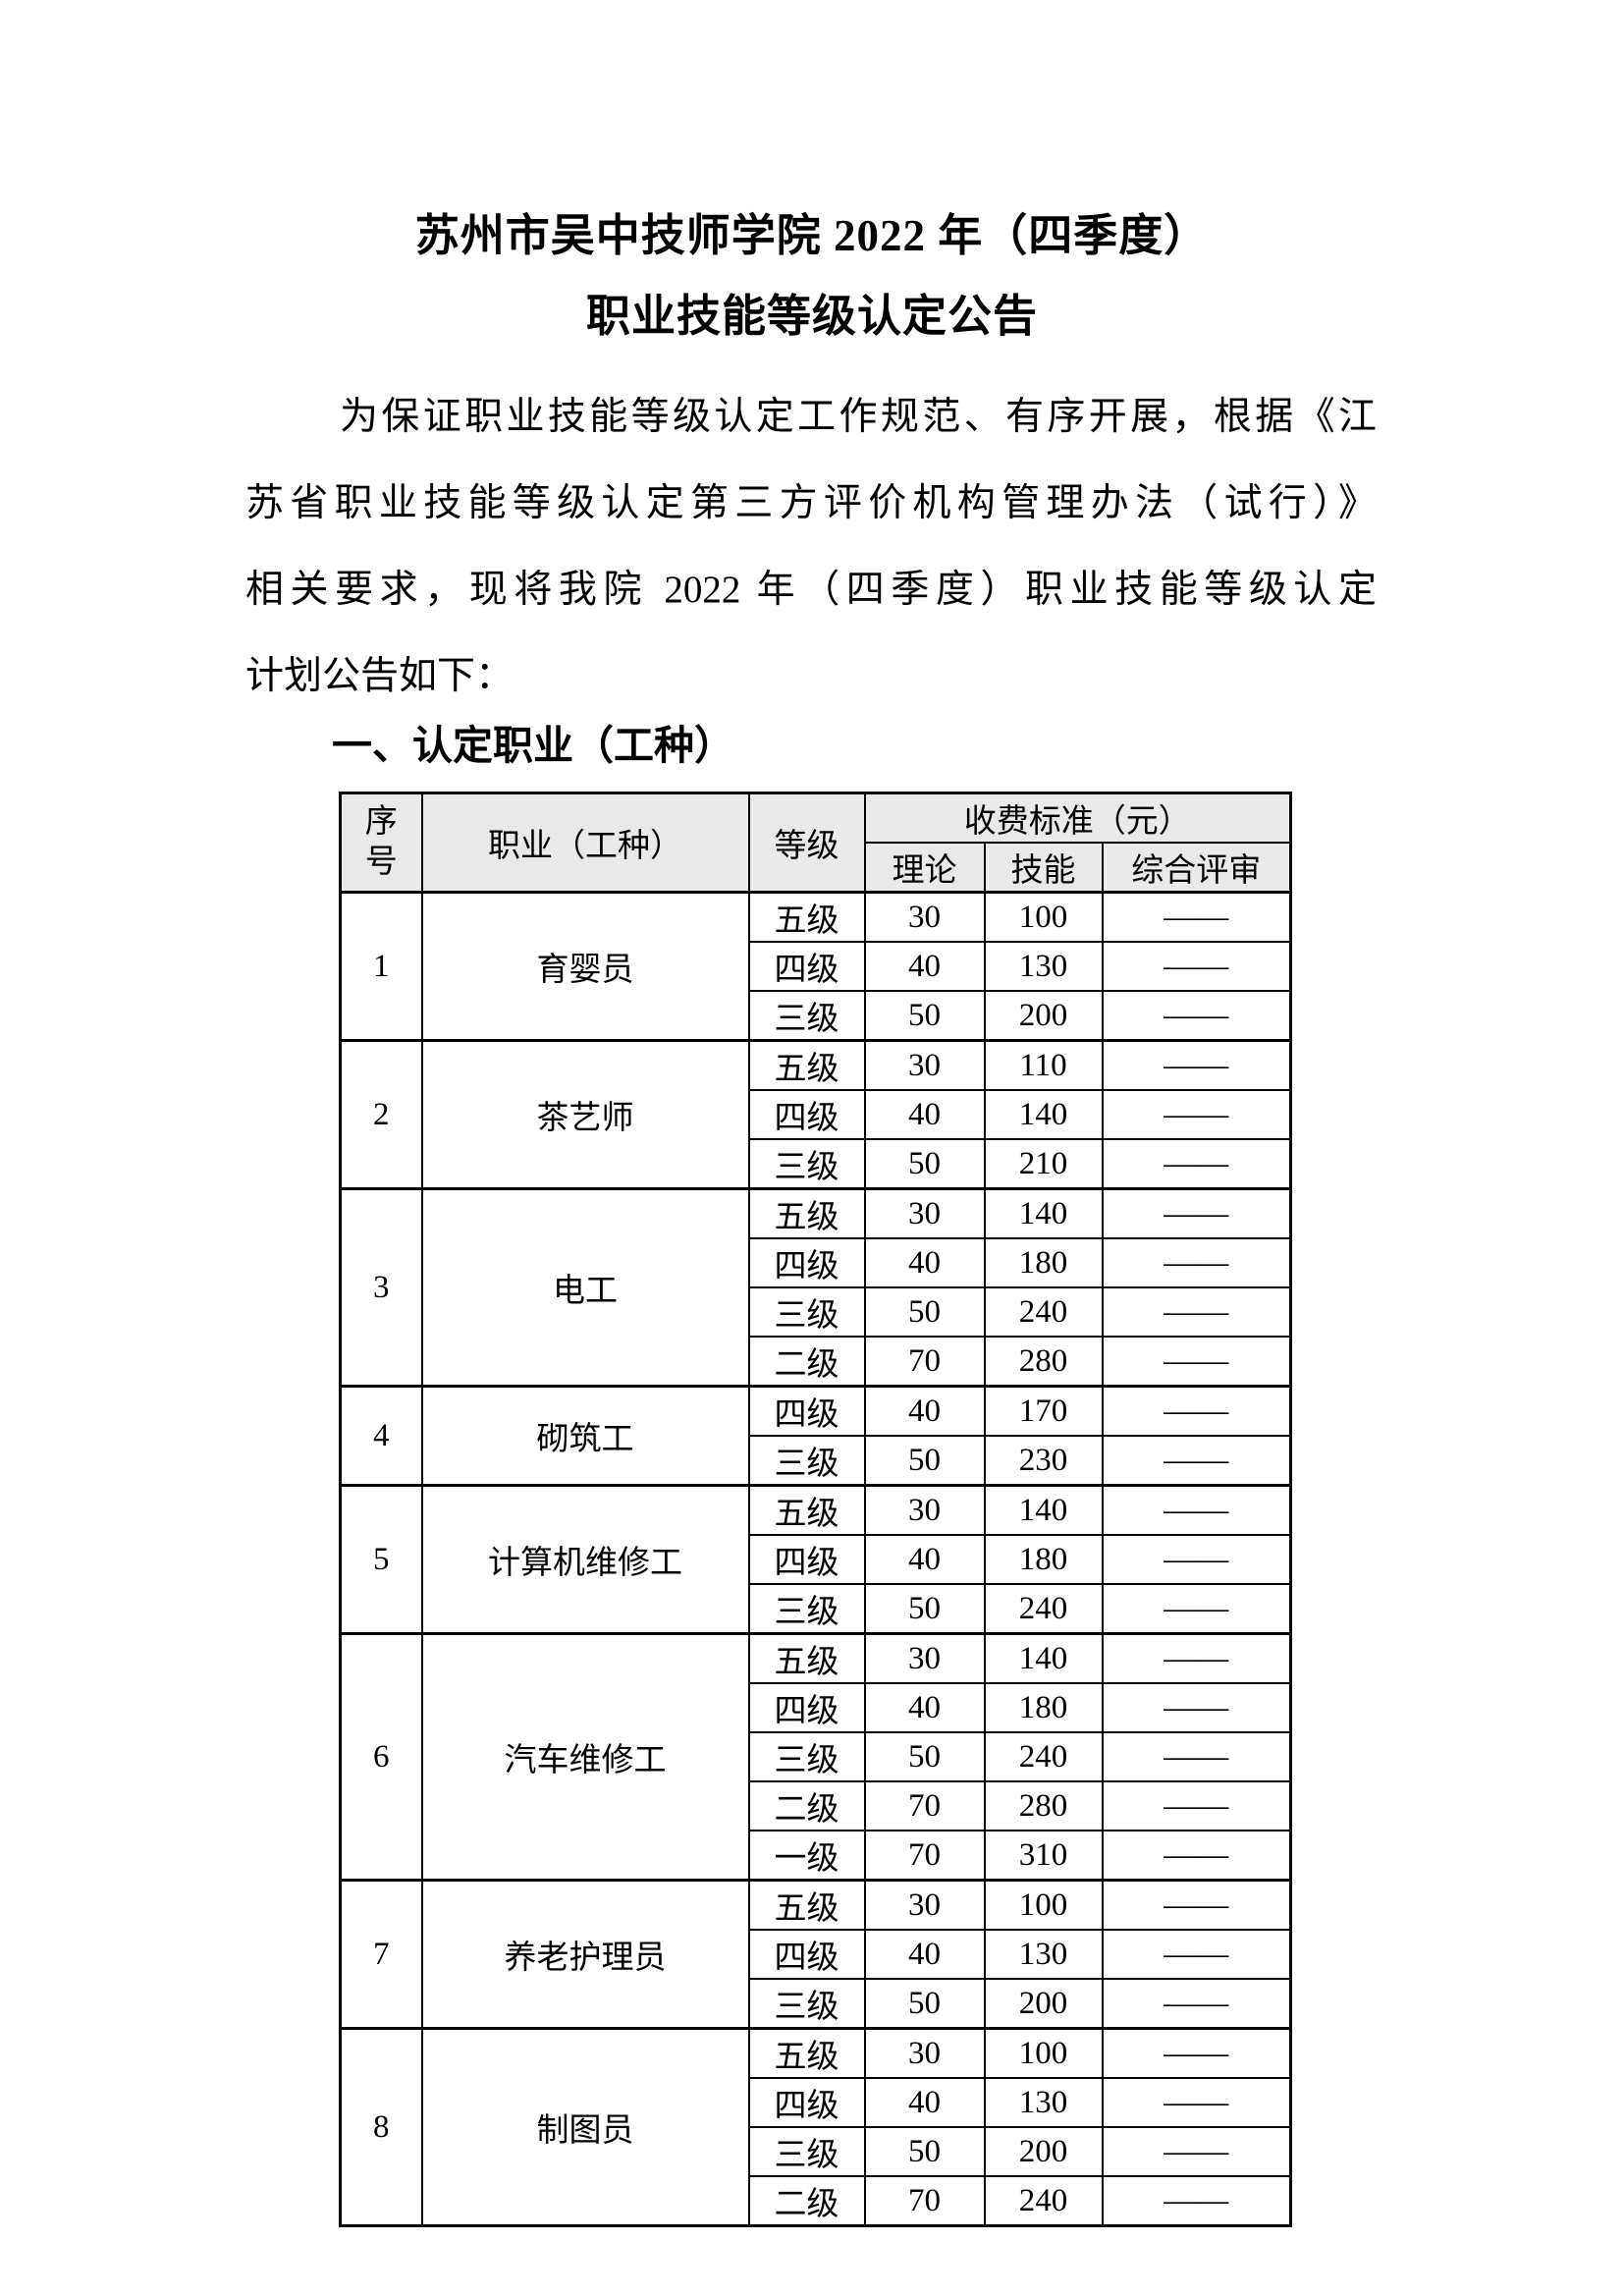  I want to click on seq-cell: 6, so click(381, 1757).